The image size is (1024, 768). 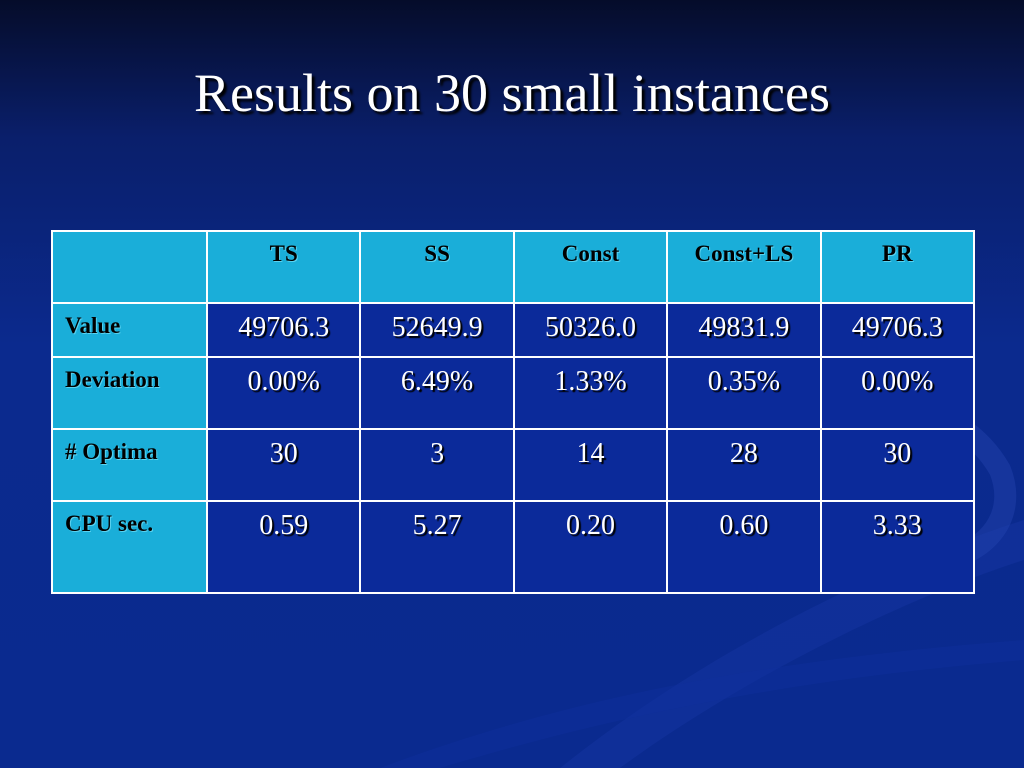 I want to click on row-label-deviation: Deviation, so click(x=129, y=393).